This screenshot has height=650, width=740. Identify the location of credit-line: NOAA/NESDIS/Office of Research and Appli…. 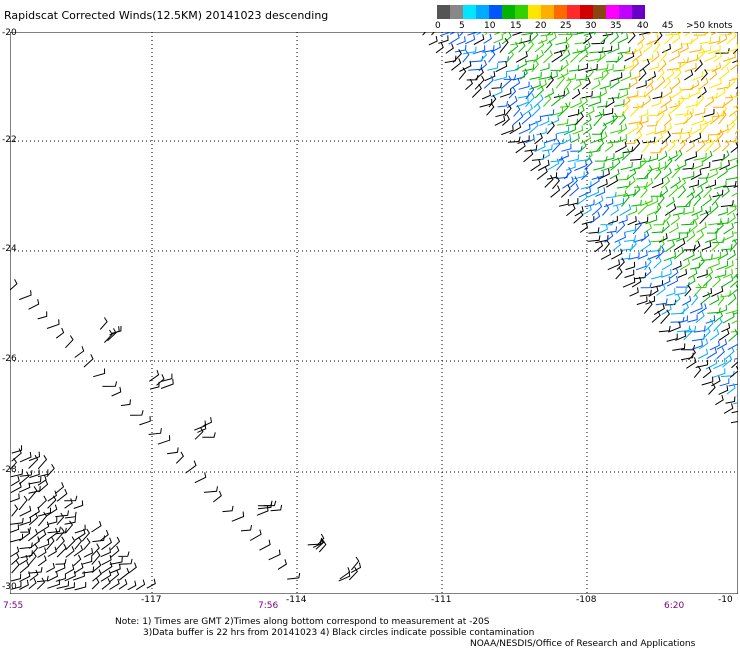
(583, 644).